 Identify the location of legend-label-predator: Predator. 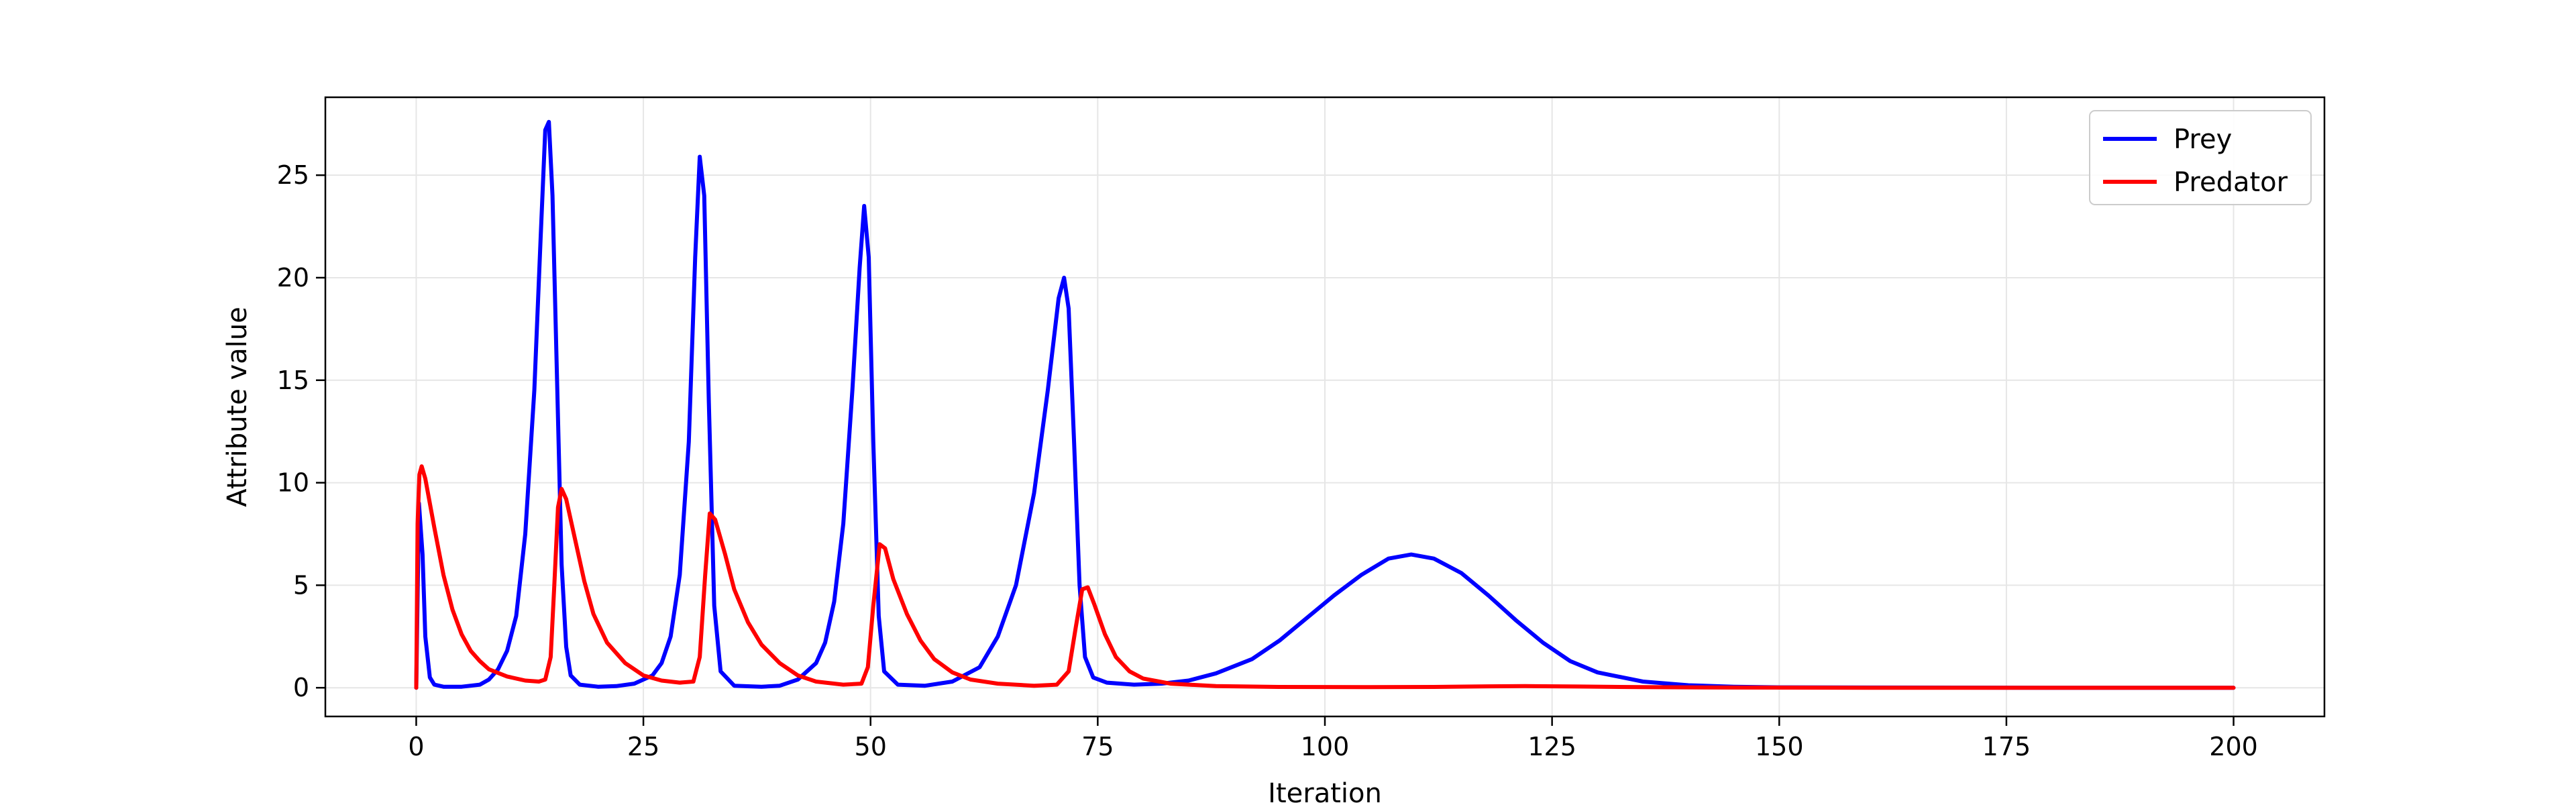
(2231, 182).